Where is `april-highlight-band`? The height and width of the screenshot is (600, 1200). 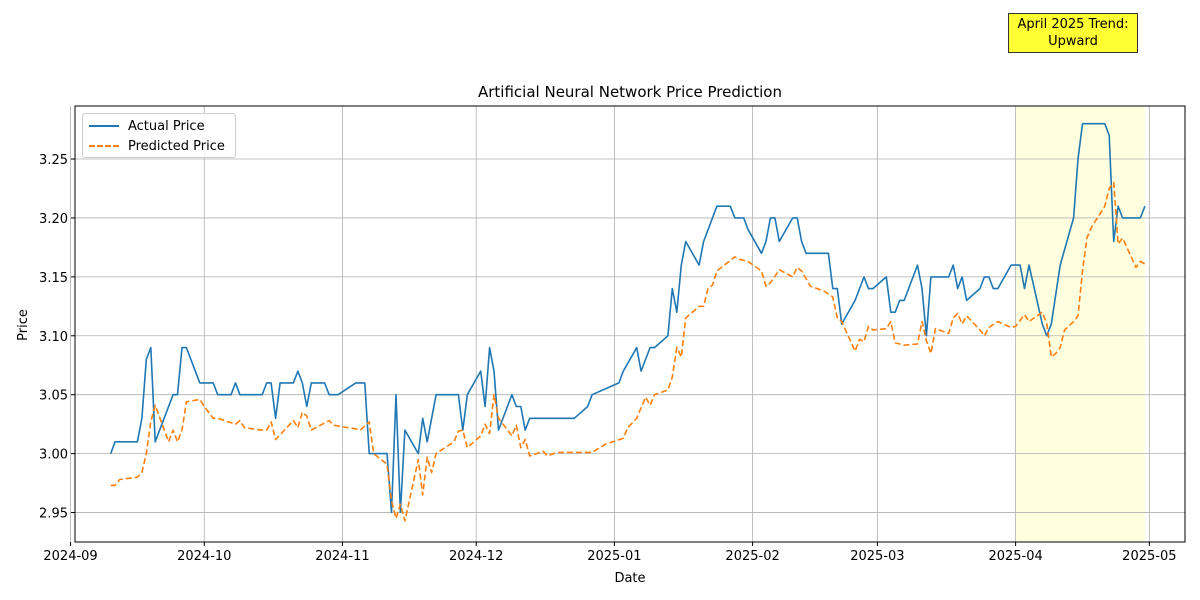 april-highlight-band is located at coordinates (1080, 324).